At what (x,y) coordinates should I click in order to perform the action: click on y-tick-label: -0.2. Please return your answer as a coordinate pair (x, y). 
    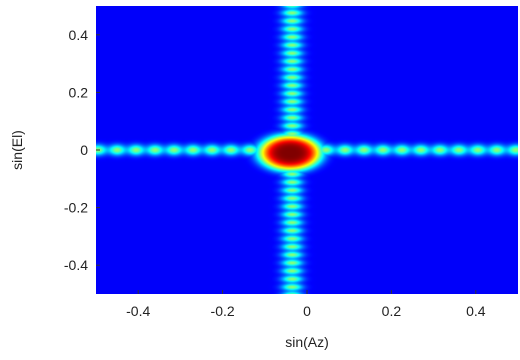
    Looking at the image, I should click on (76, 208).